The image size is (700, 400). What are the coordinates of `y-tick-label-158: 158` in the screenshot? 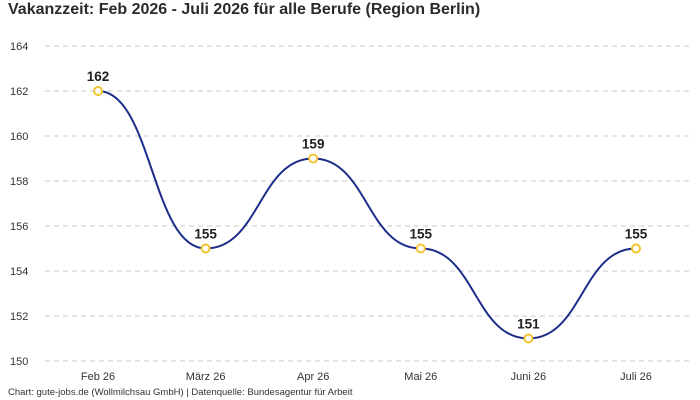 It's located at (19, 182).